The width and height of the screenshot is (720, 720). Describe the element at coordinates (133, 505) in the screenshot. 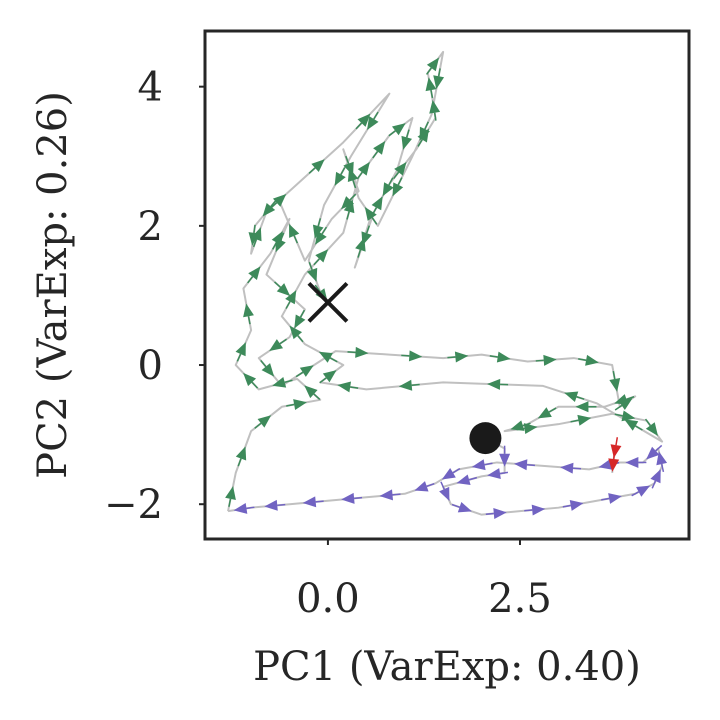

I see `y-tick-label: −2` at that location.